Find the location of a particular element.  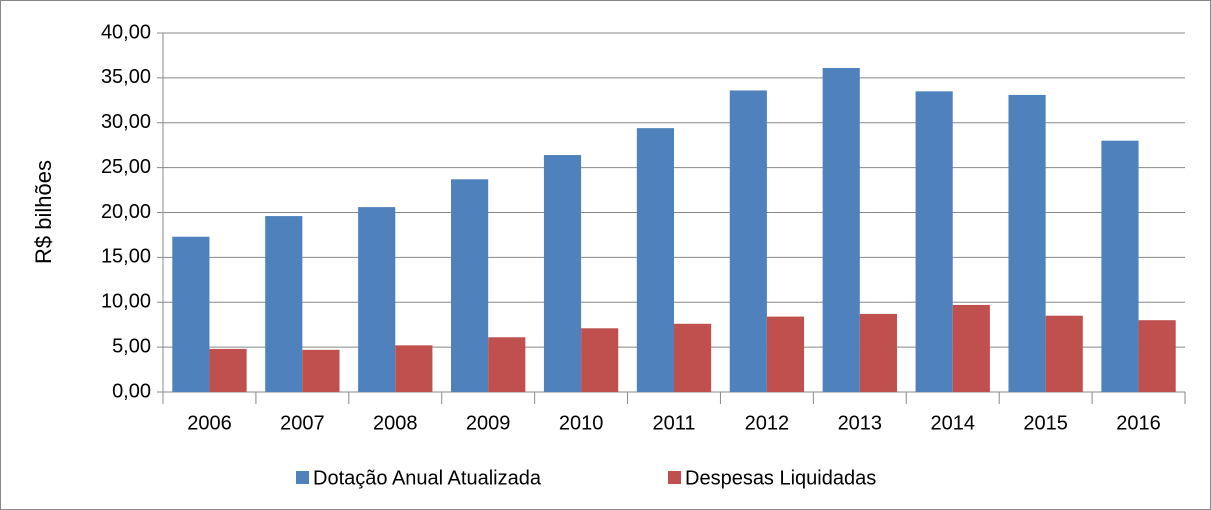

x-tick-label: 2013 is located at coordinates (860, 423).